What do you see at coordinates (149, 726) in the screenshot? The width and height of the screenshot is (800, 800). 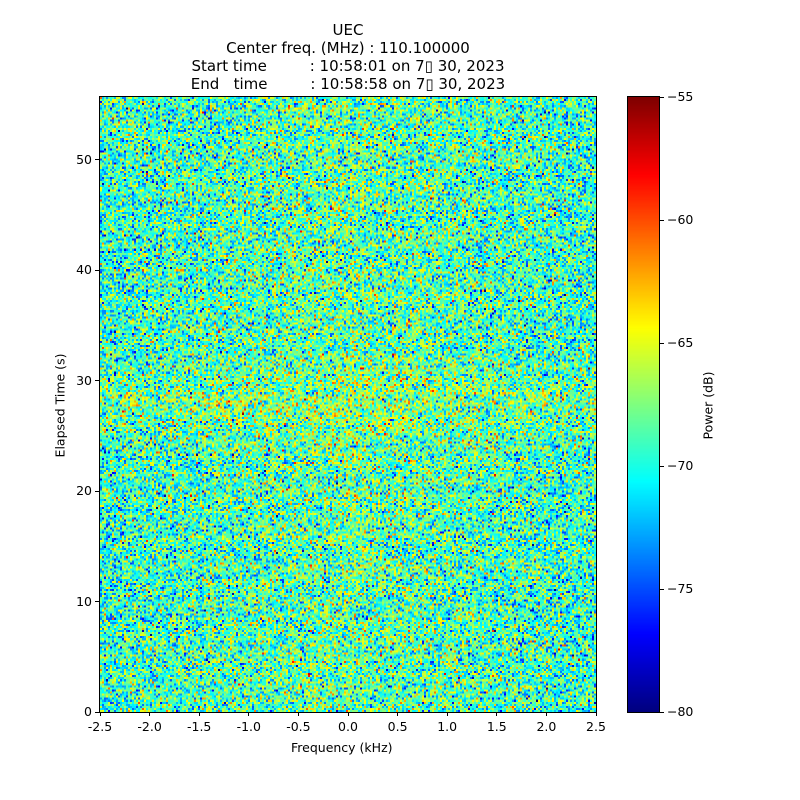 I see `x-tick-label: -2.0` at bounding box center [149, 726].